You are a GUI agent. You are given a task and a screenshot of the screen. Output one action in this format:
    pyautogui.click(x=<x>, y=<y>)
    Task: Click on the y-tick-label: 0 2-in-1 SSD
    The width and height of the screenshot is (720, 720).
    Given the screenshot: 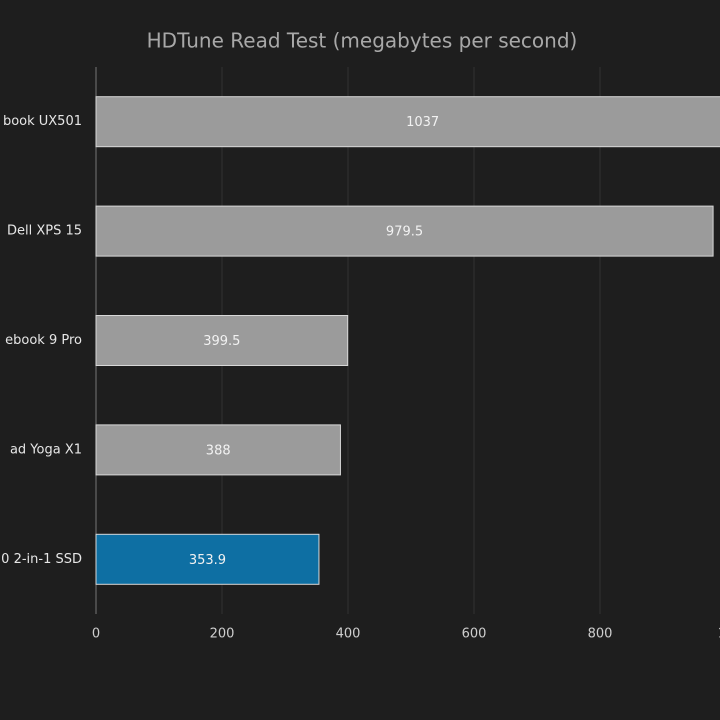 What is the action you would take?
    pyautogui.click(x=41, y=559)
    